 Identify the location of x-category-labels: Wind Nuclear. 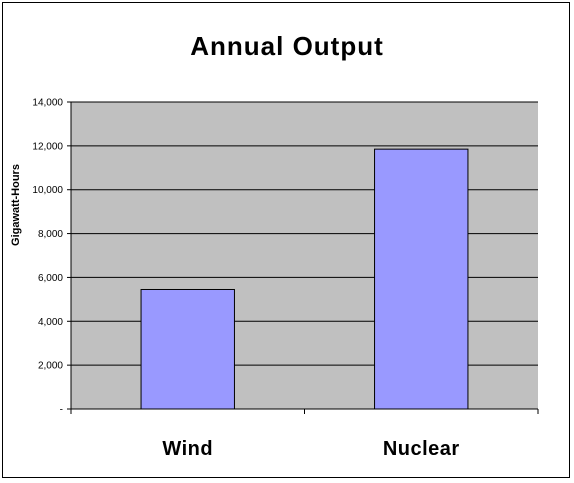
(310, 449).